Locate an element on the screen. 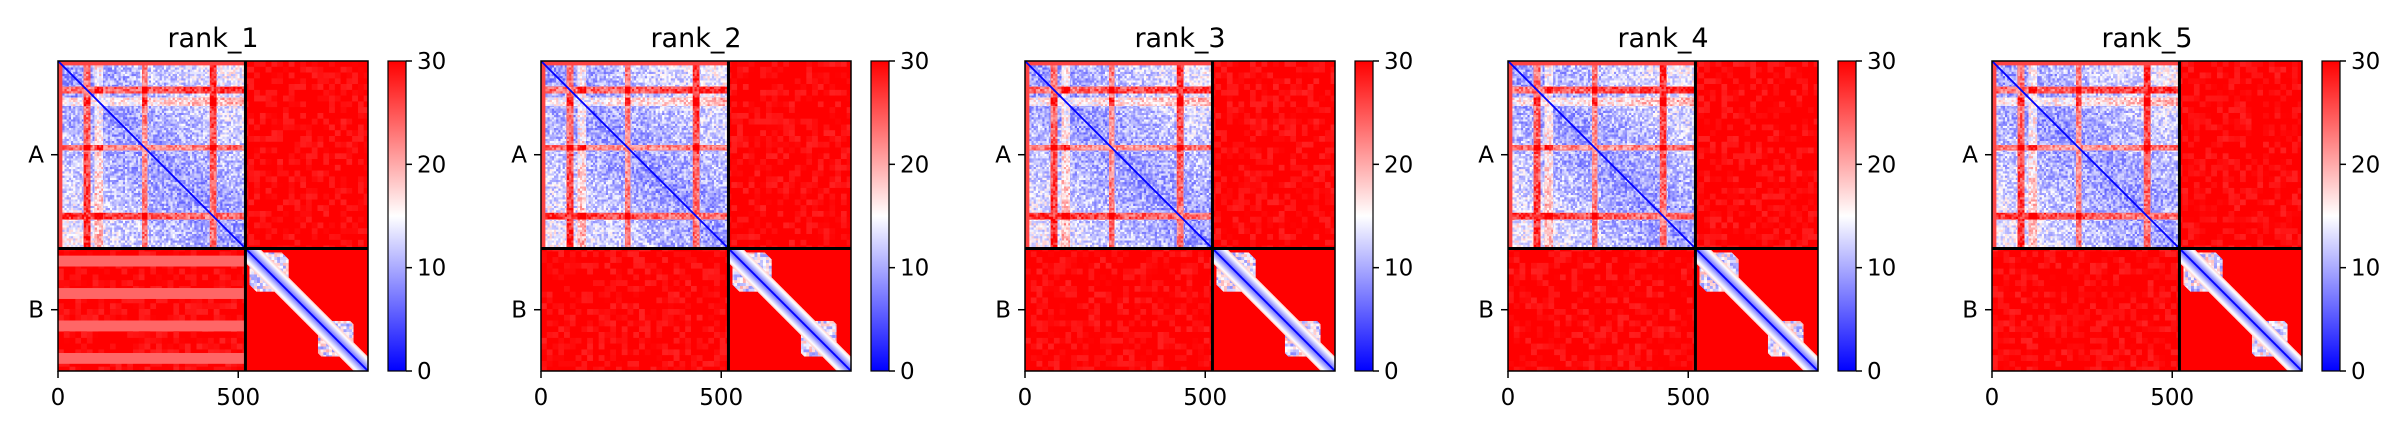  panel-title: rank_1 is located at coordinates (212, 38).